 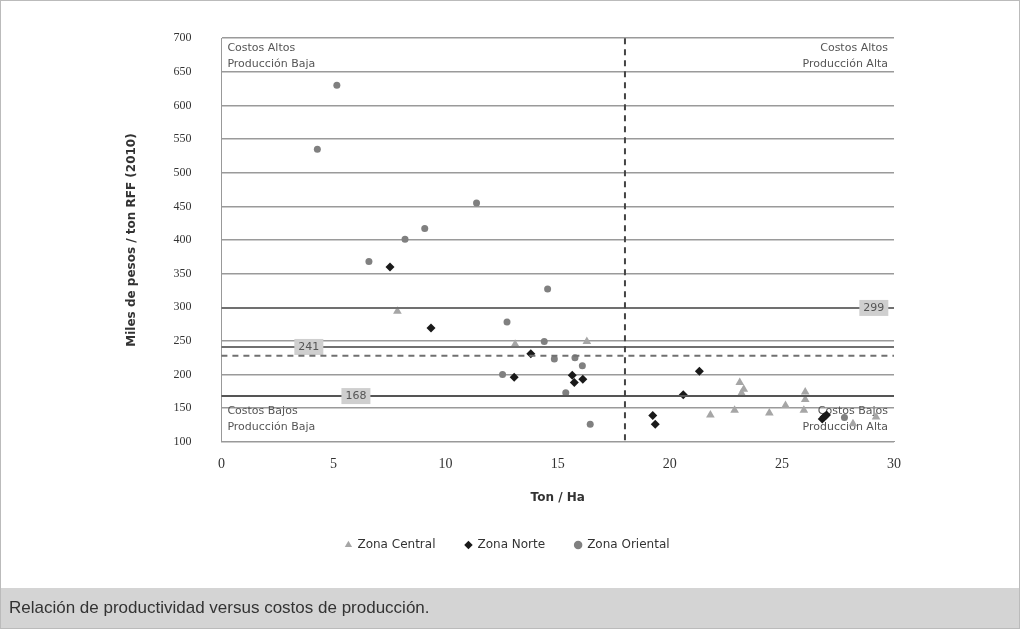 I want to click on y-tick-label: 150, so click(x=182, y=407).